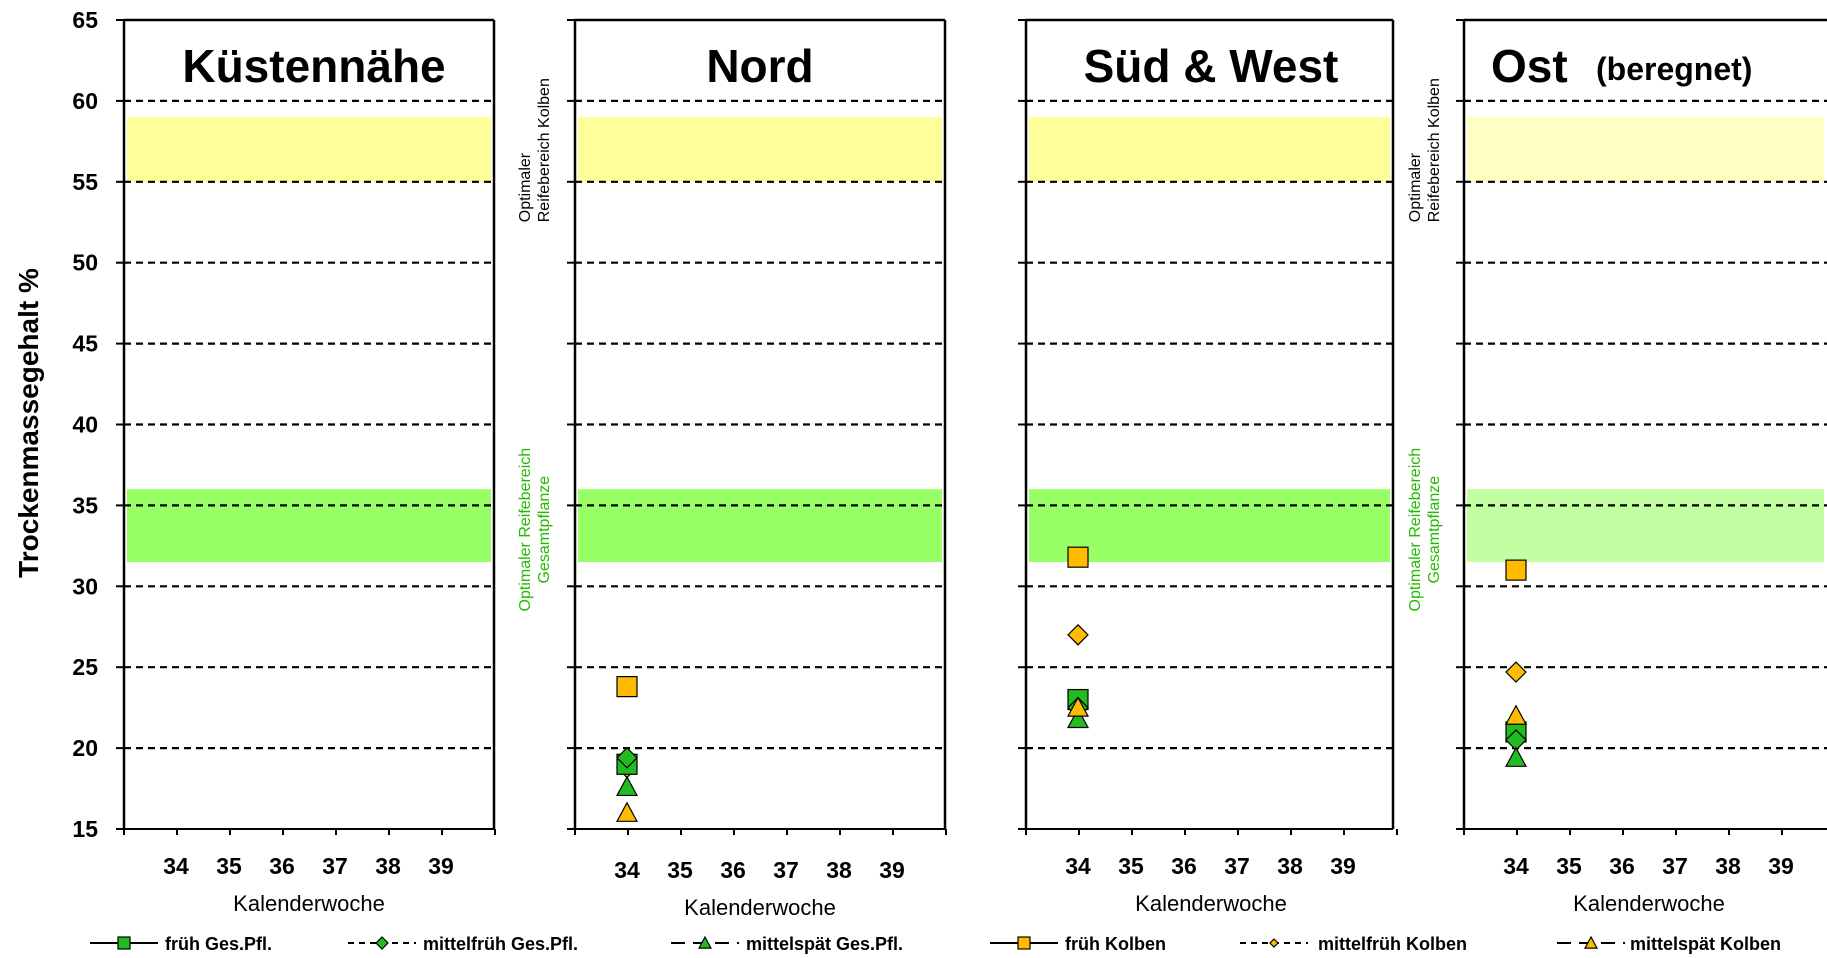 This screenshot has width=1827, height=958. What do you see at coordinates (1705, 944) in the screenshot?
I see `legend-label: mittelspät Kolben` at bounding box center [1705, 944].